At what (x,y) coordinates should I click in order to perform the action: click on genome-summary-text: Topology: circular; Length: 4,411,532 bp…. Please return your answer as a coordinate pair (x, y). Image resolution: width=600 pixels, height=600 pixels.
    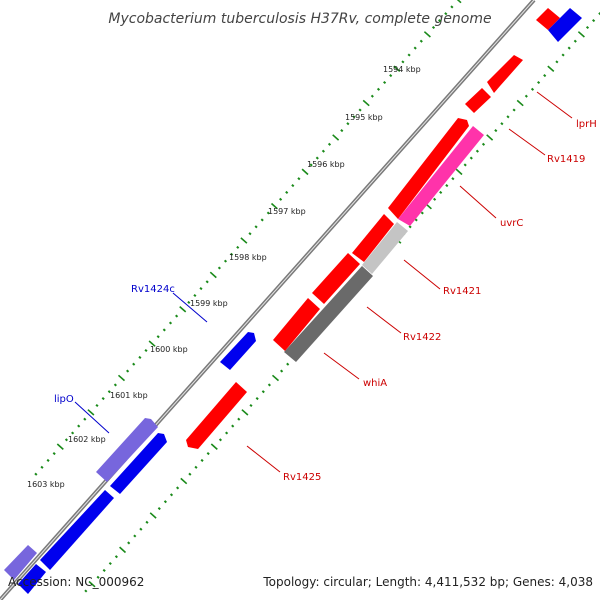
    Looking at the image, I should click on (427, 582).